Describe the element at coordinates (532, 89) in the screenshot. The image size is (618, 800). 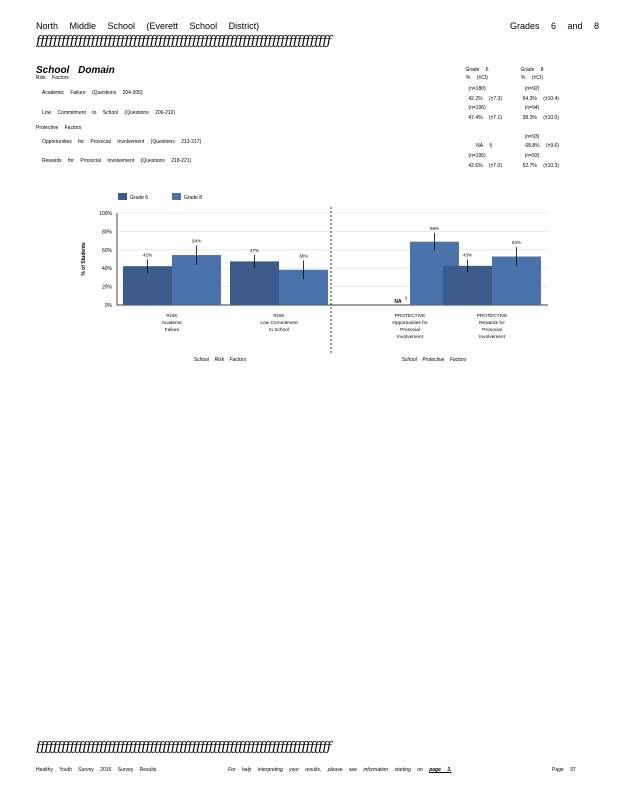
I see `table-cell-n-grade8: (n=92)` at that location.